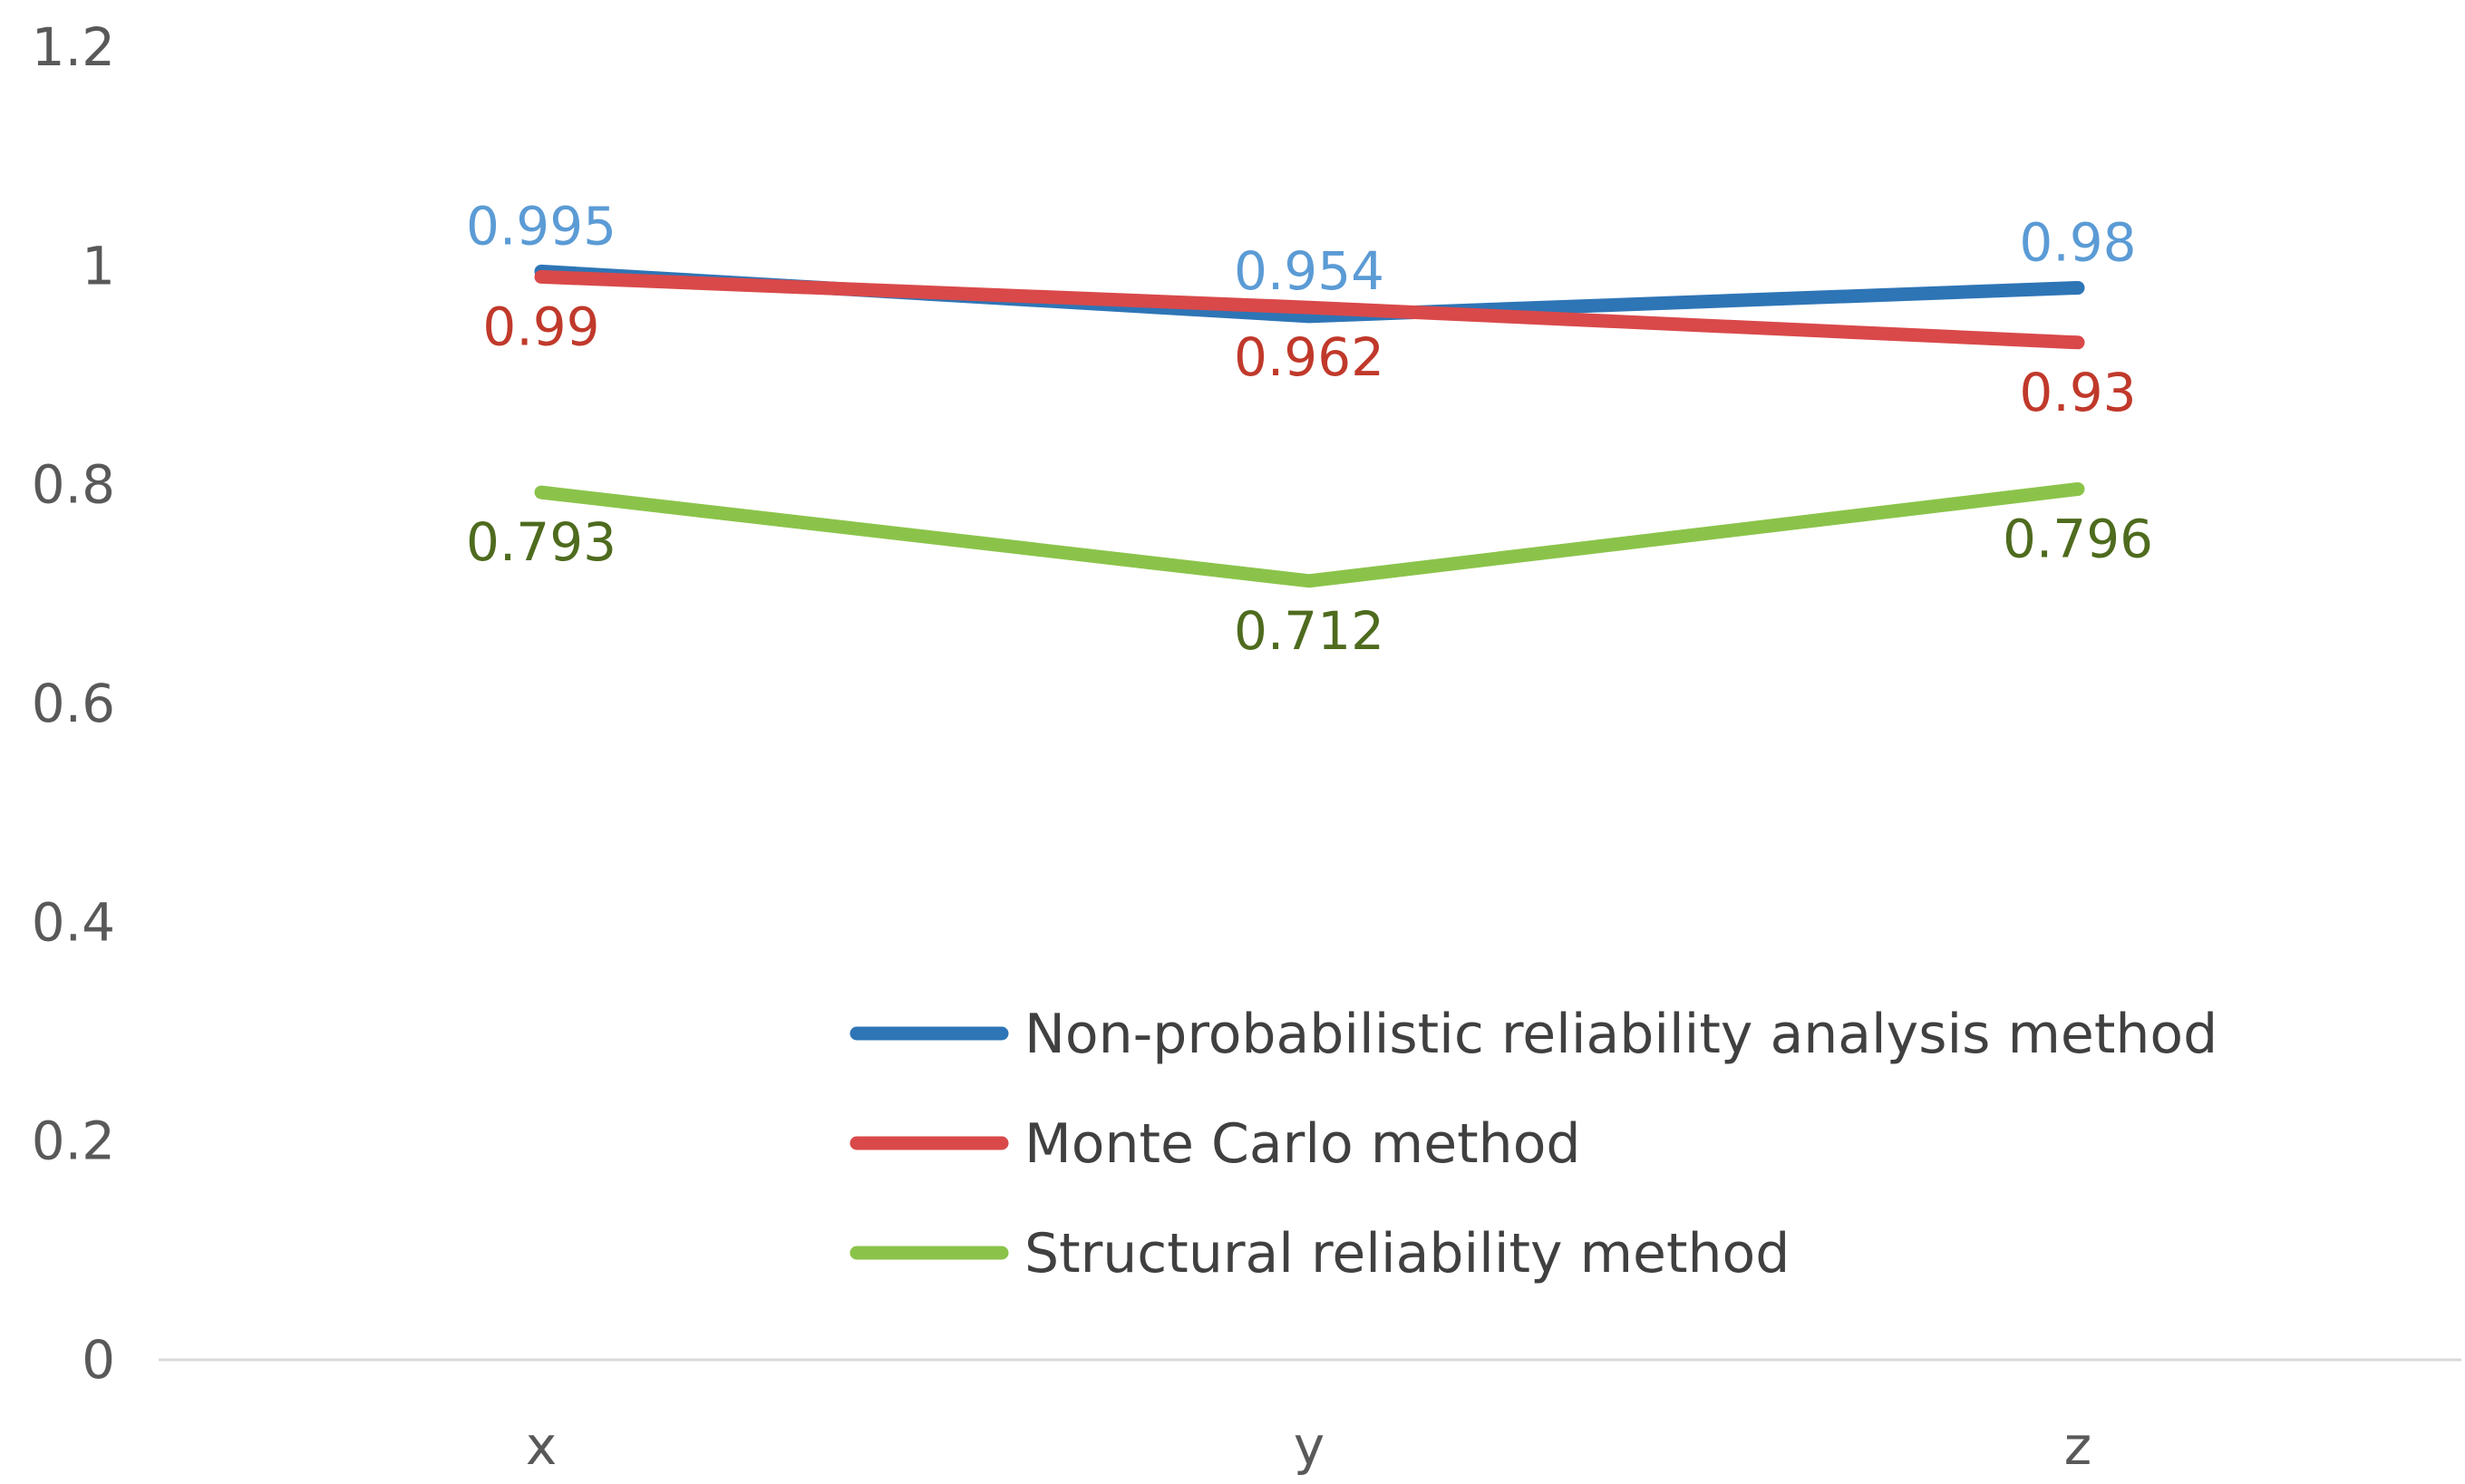 The width and height of the screenshot is (2465, 1484). I want to click on legend-label: Structural reliability method, so click(1407, 1253).